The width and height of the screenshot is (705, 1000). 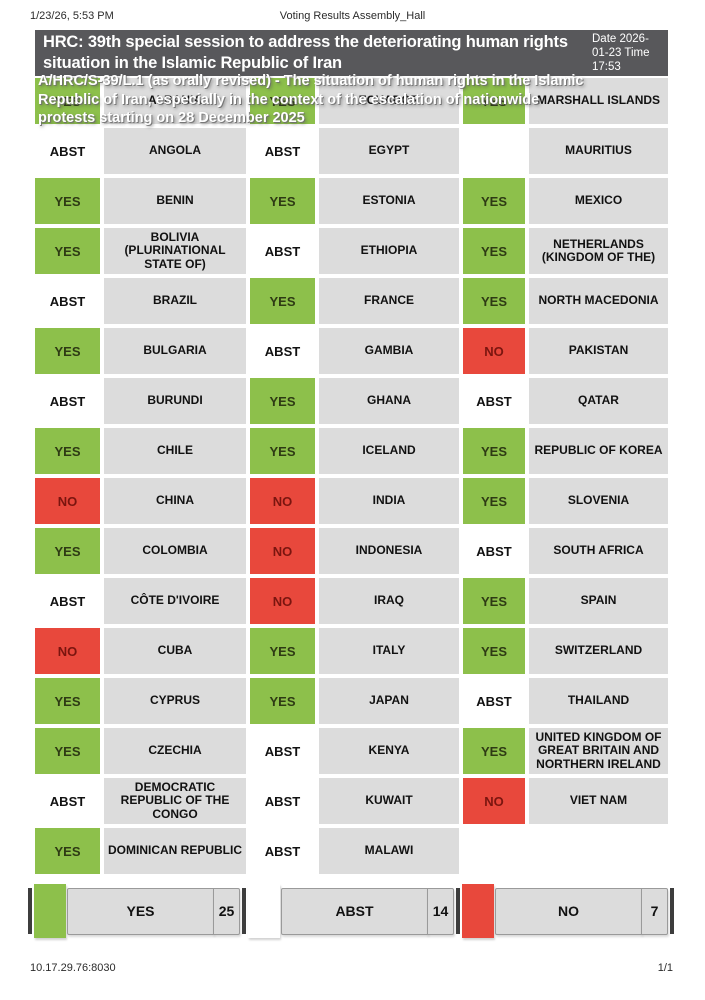 I want to click on country-cell: INDONESIA, so click(x=389, y=551).